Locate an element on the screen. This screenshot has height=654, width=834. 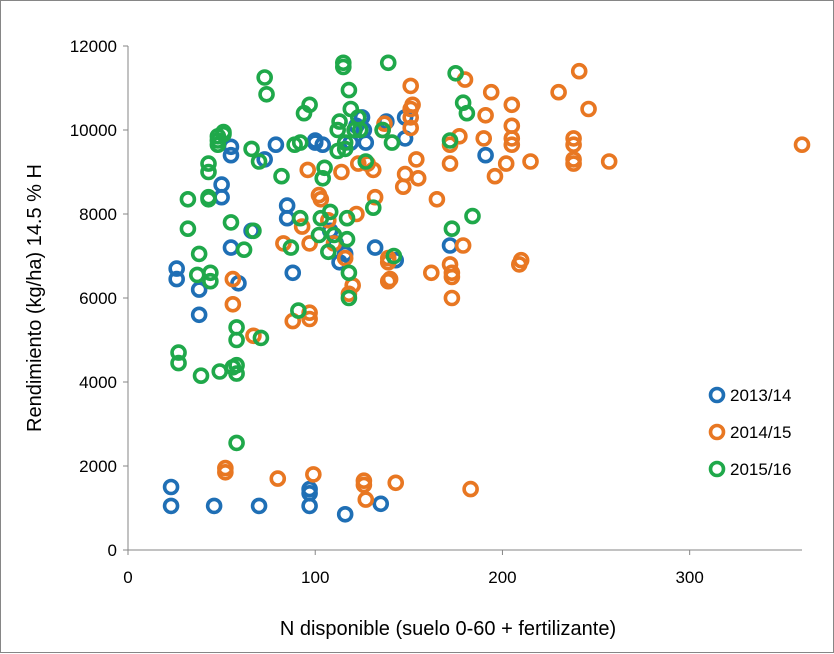
y-tick-label: 10000 is located at coordinates (93, 130).